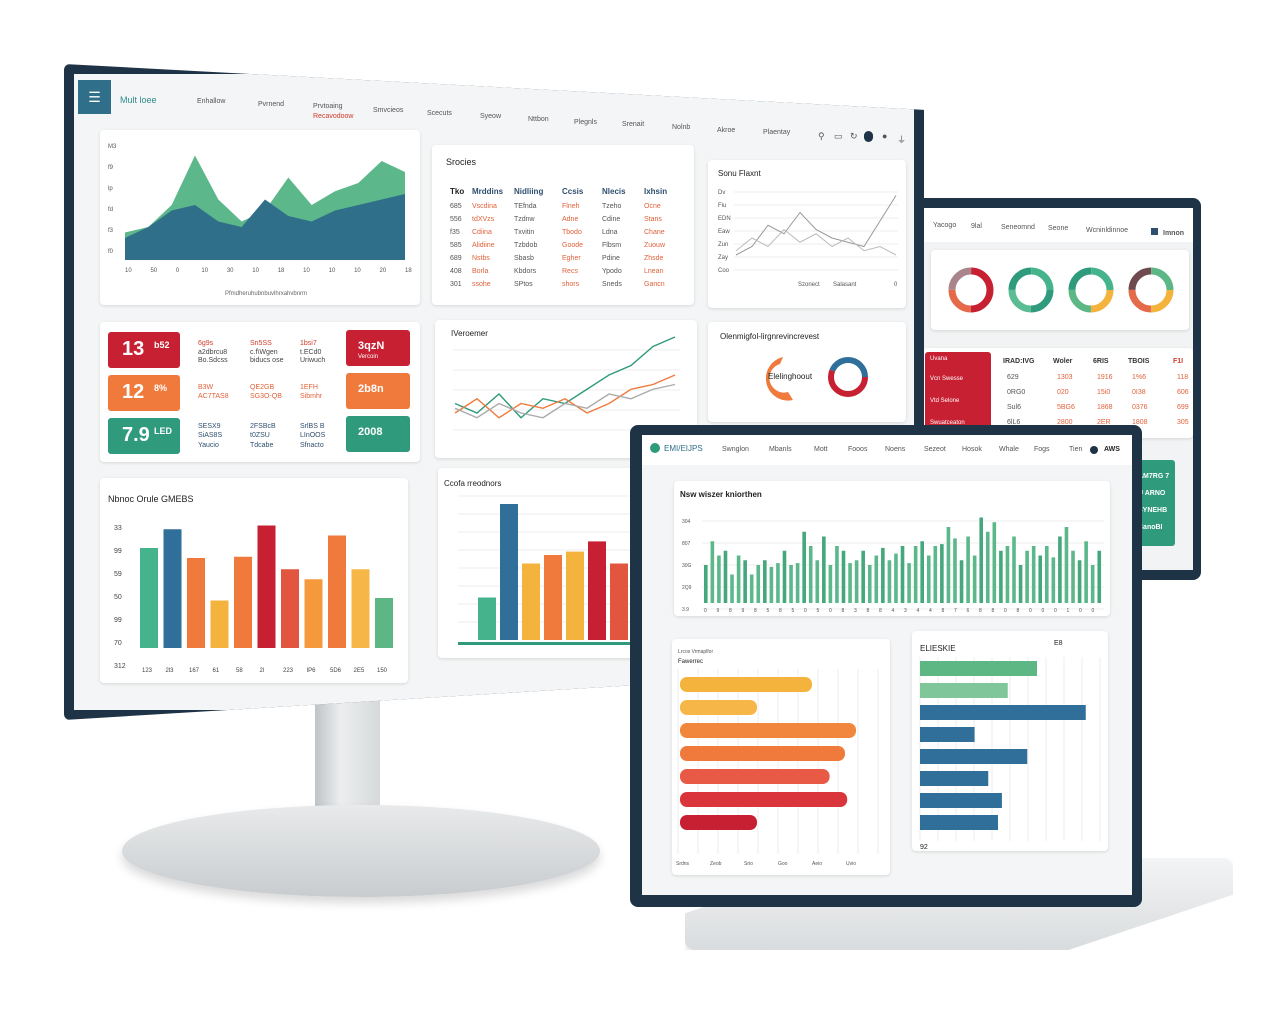 The width and height of the screenshot is (1280, 1024). Describe the element at coordinates (1140, 407) in the screenshot. I see `table-cell: 0376` at that location.